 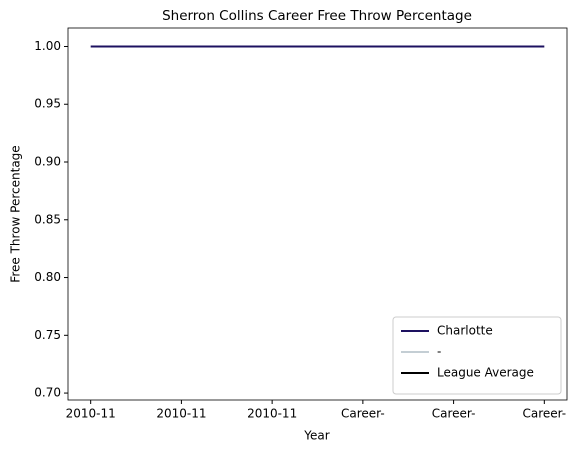 What do you see at coordinates (477, 355) in the screenshot?
I see `legend-box` at bounding box center [477, 355].